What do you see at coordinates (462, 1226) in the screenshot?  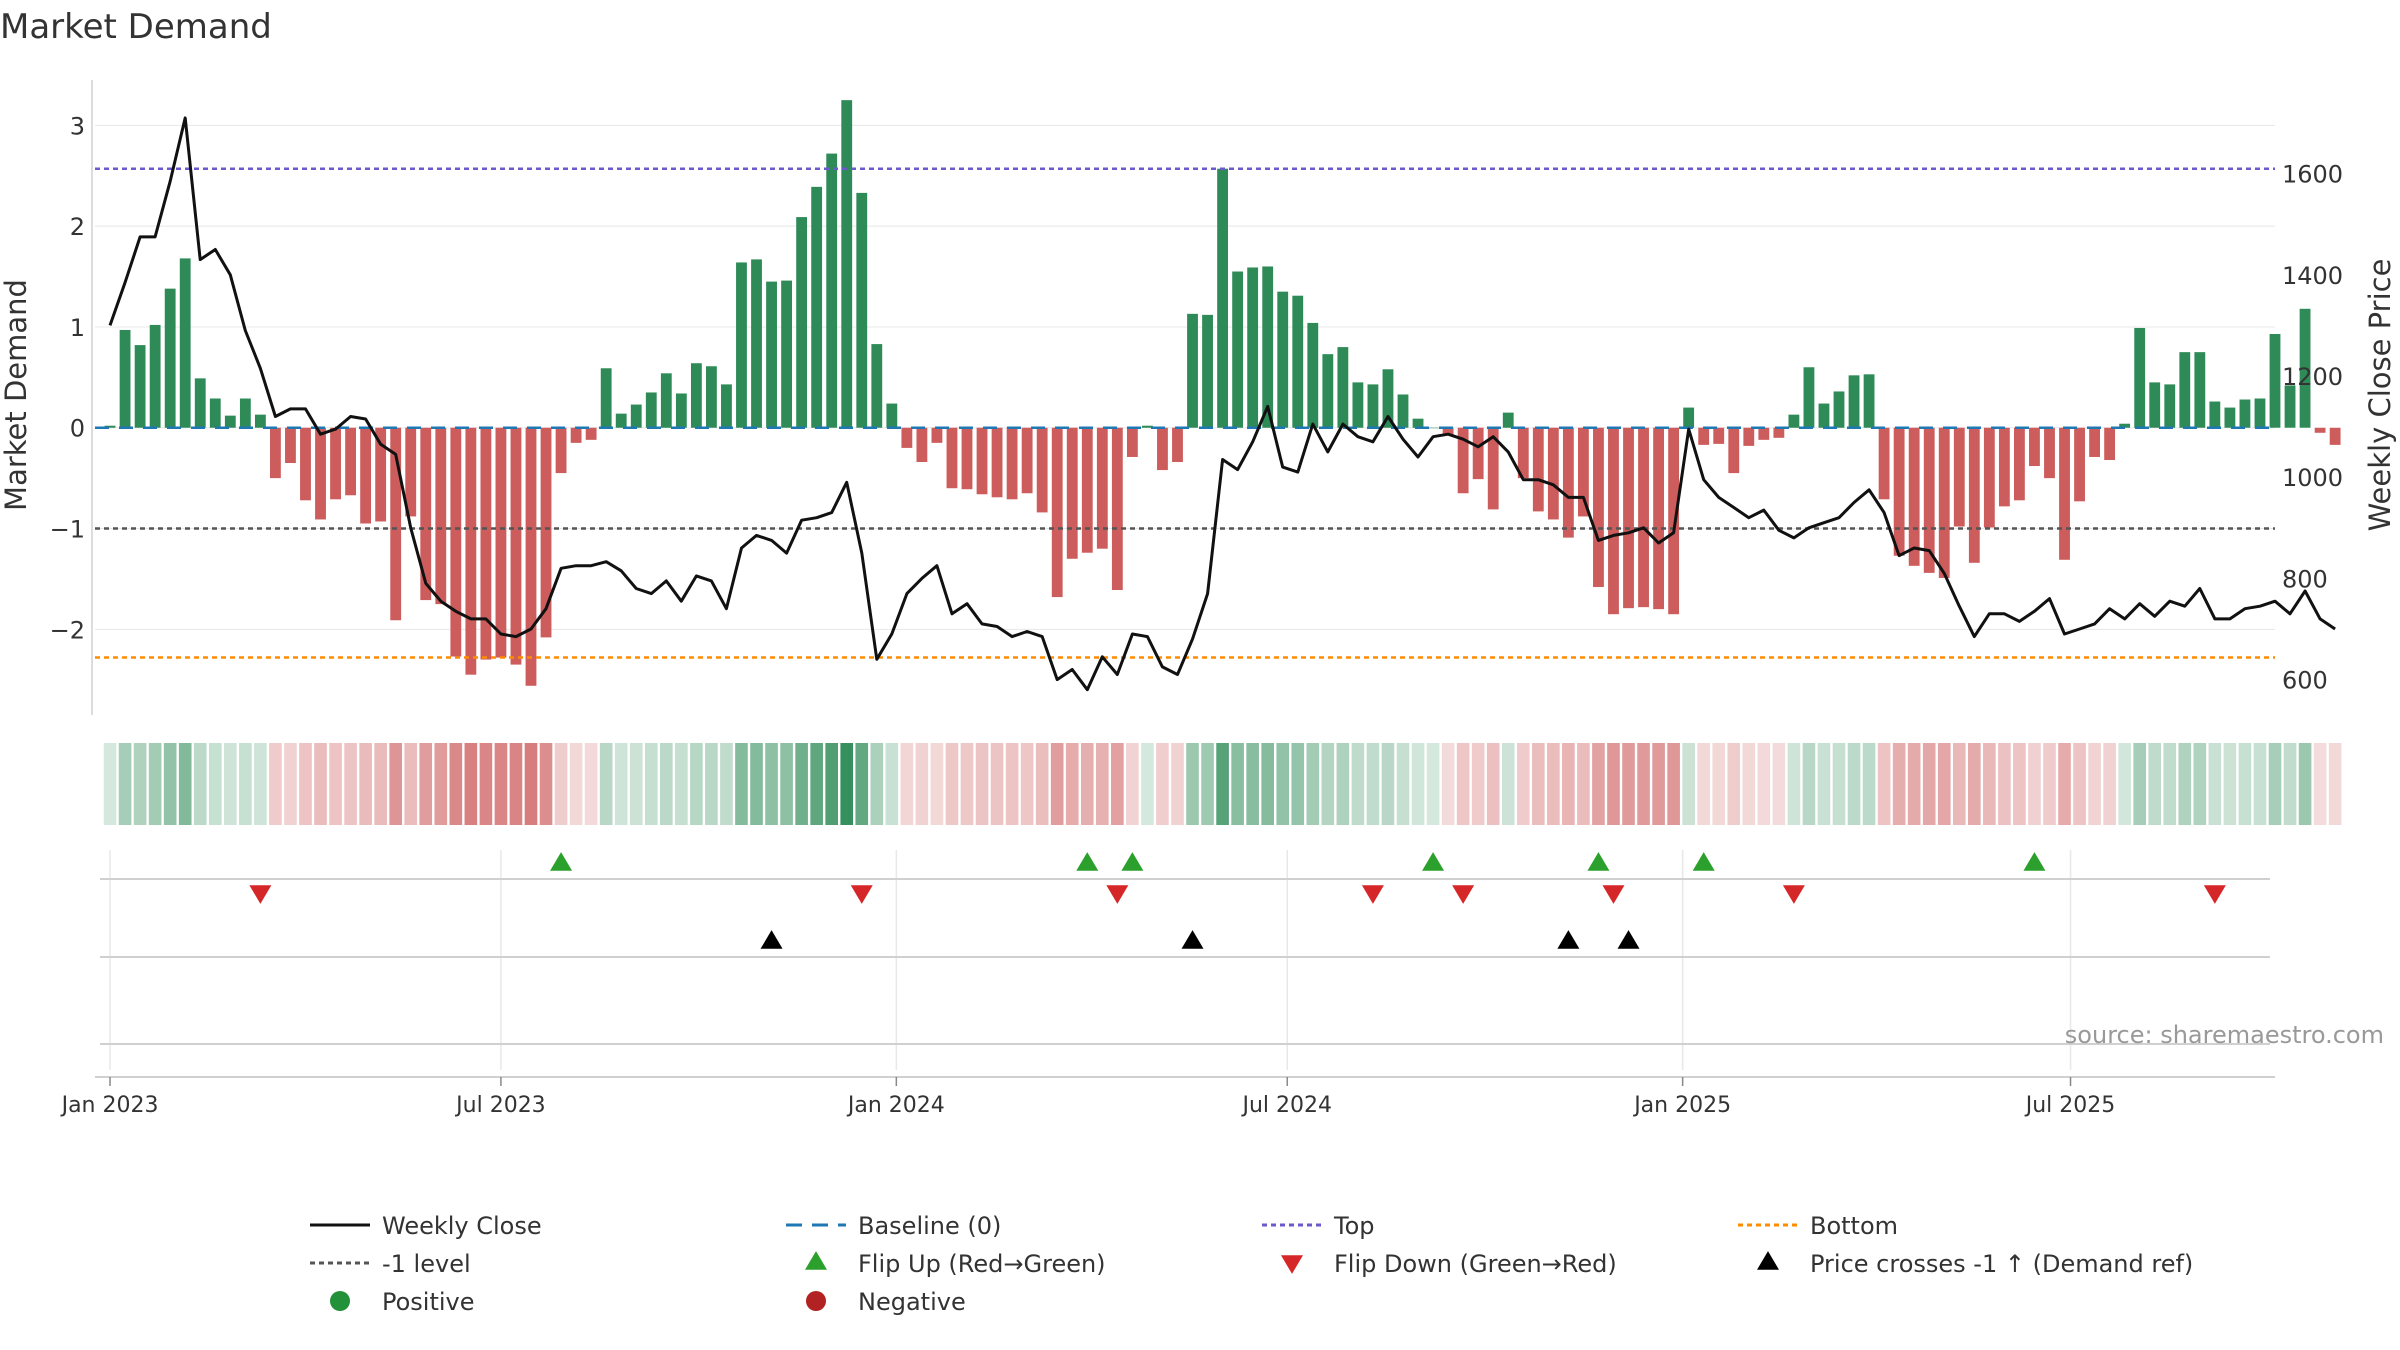 I see `legend-label: Weekly Close` at bounding box center [462, 1226].